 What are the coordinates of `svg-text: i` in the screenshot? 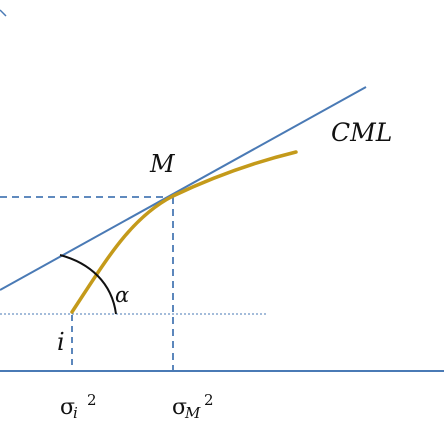 It's located at (75, 413).